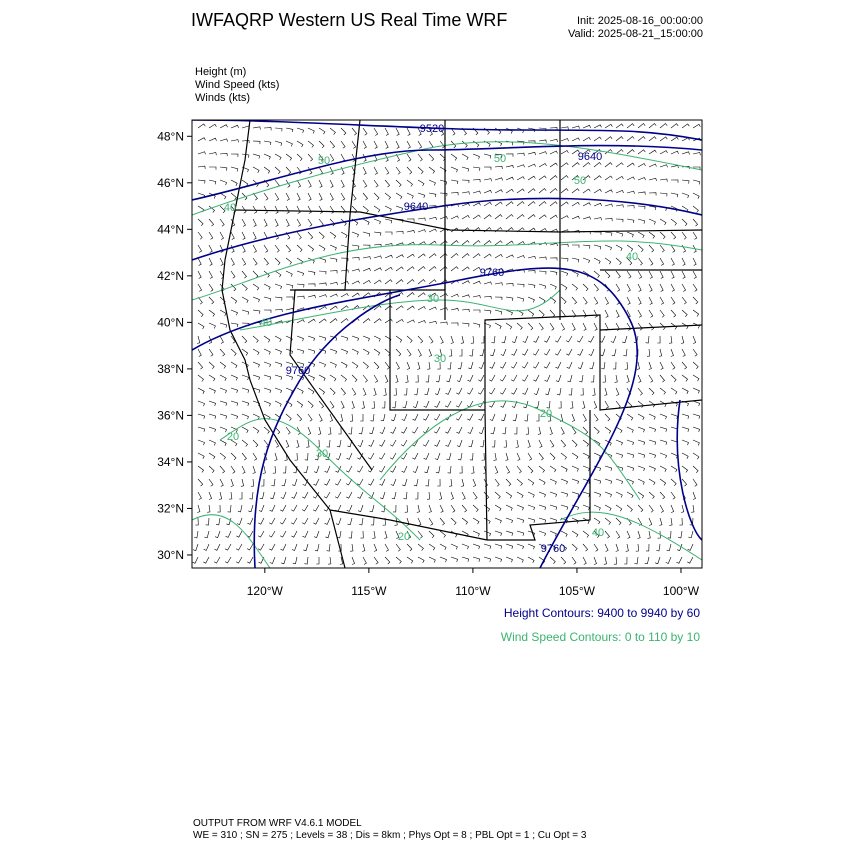 The height and width of the screenshot is (850, 850). Describe the element at coordinates (277, 823) in the screenshot. I see `footer-line: OUTPUT FROM WRF V4.6.1 MODEL` at that location.